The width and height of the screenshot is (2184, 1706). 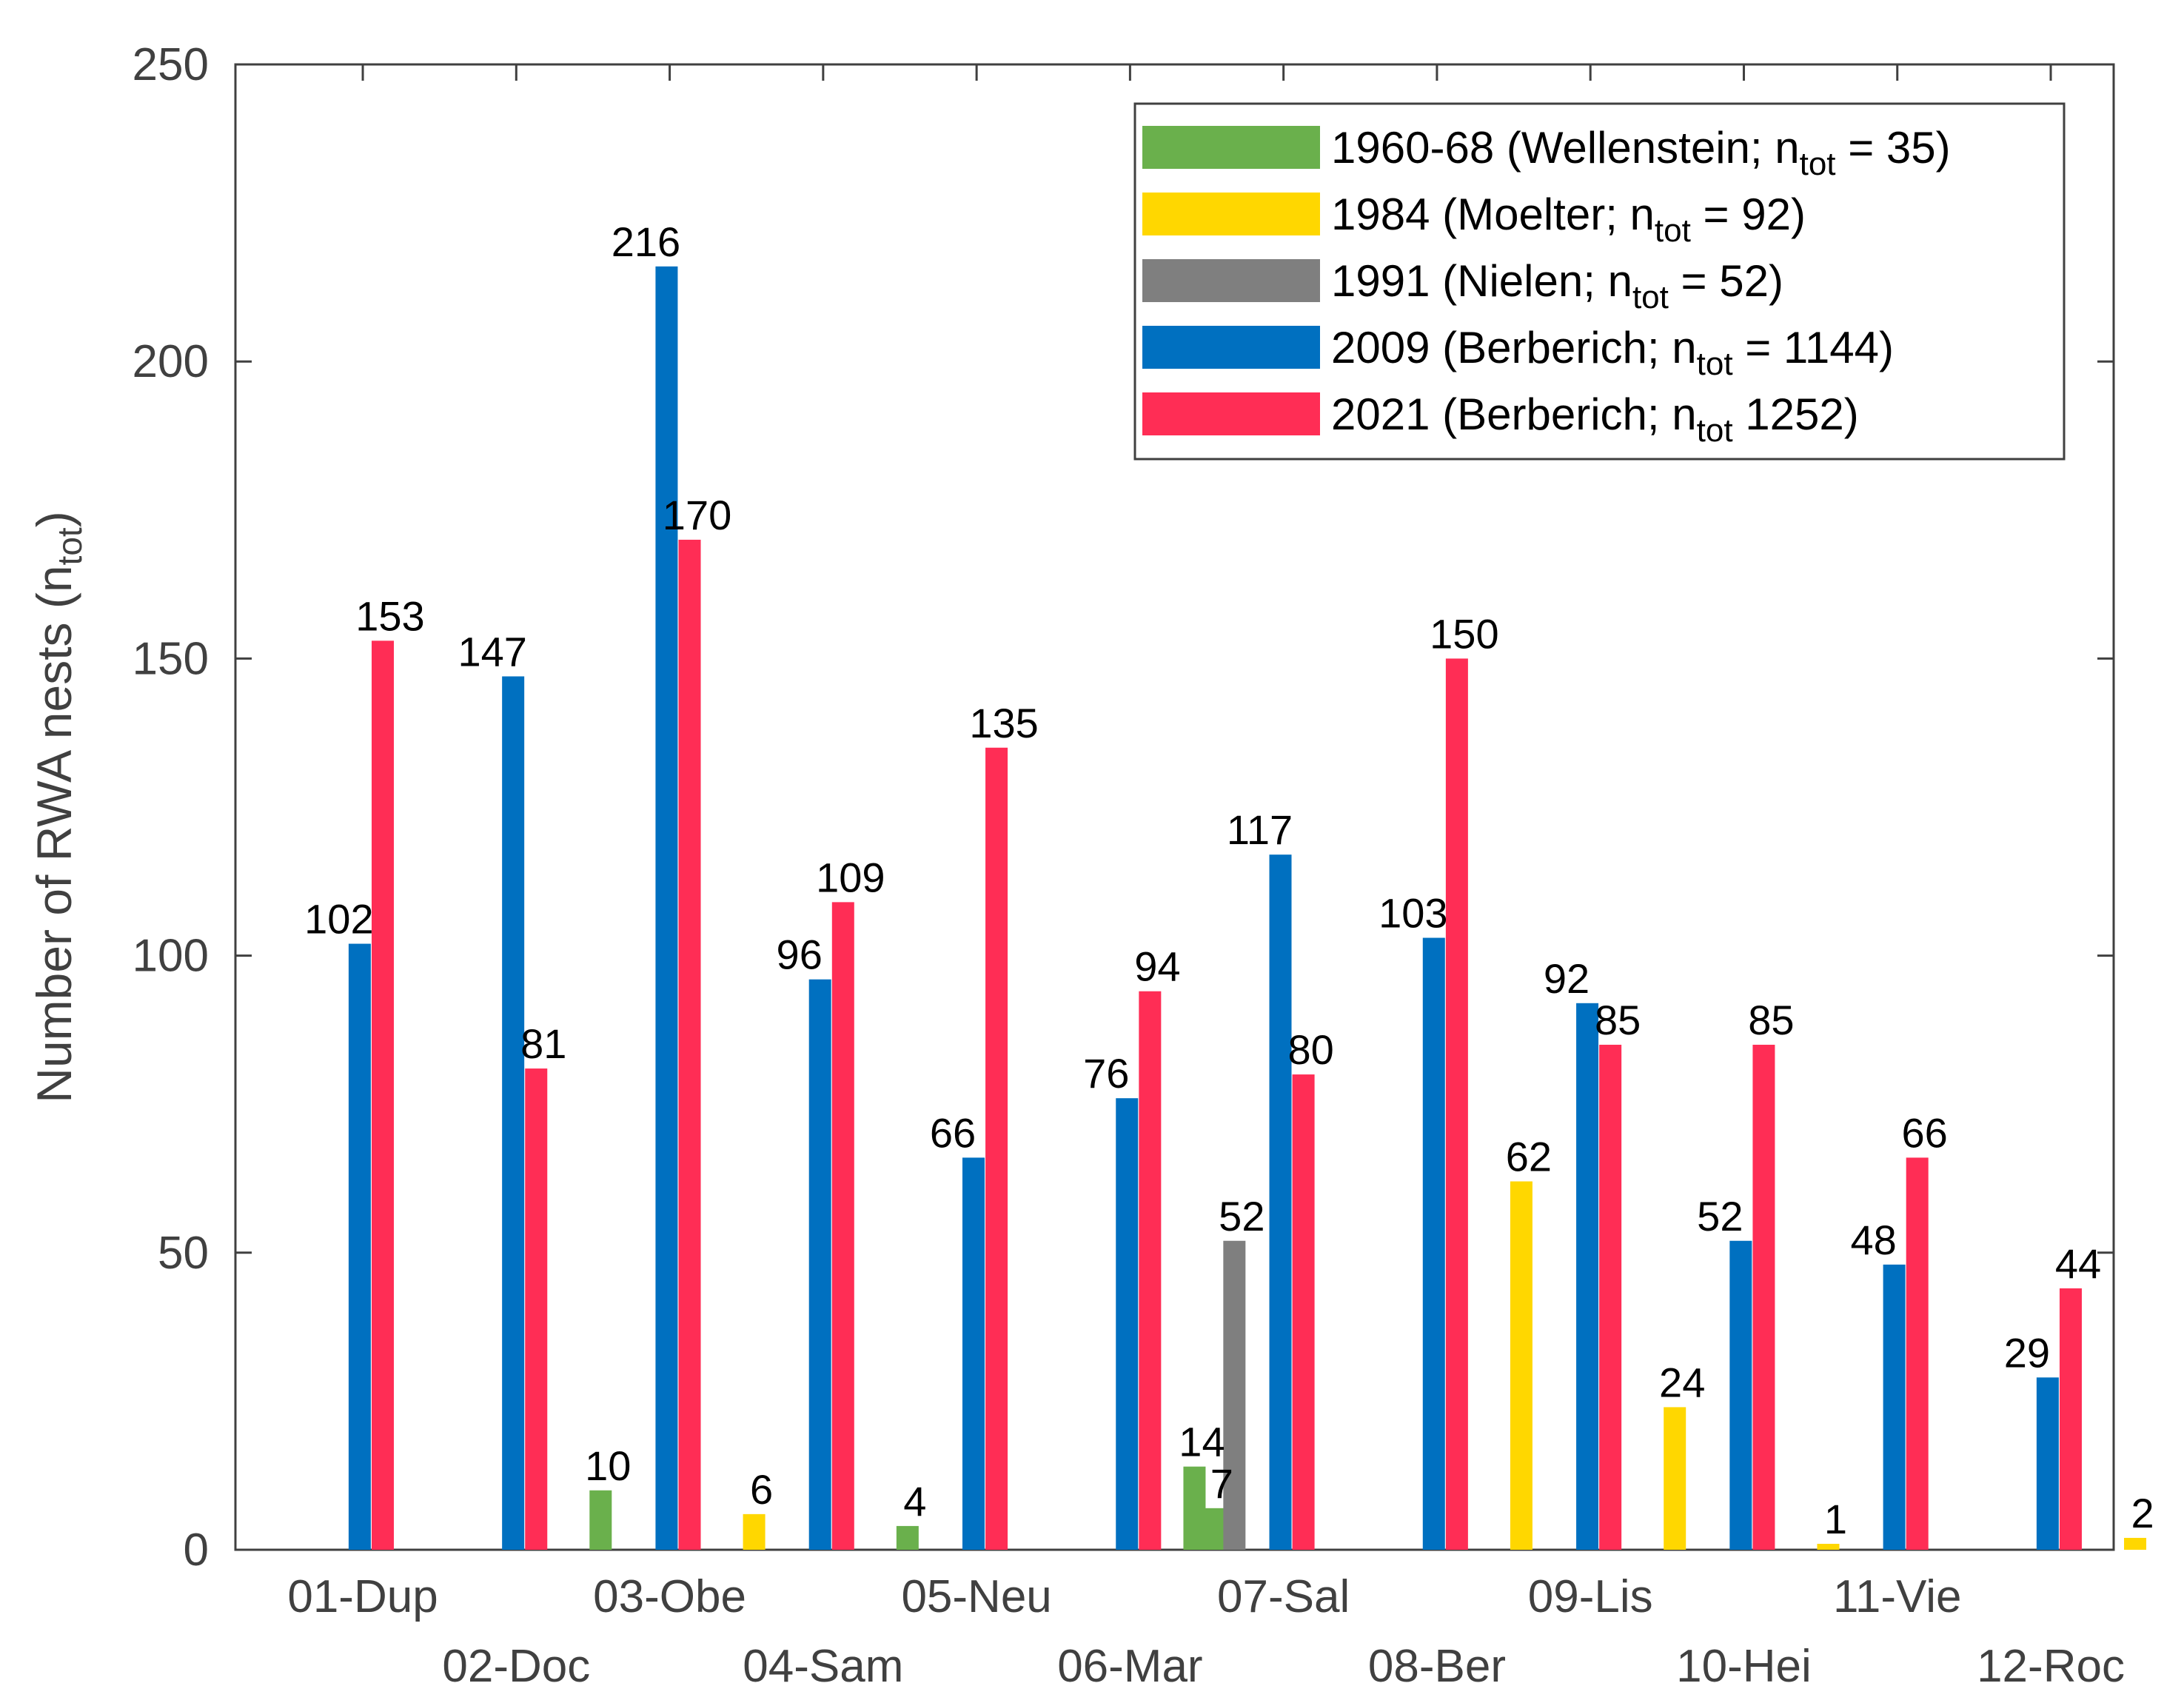 I want to click on x-category-label: 12-Roc, so click(x=2051, y=1666).